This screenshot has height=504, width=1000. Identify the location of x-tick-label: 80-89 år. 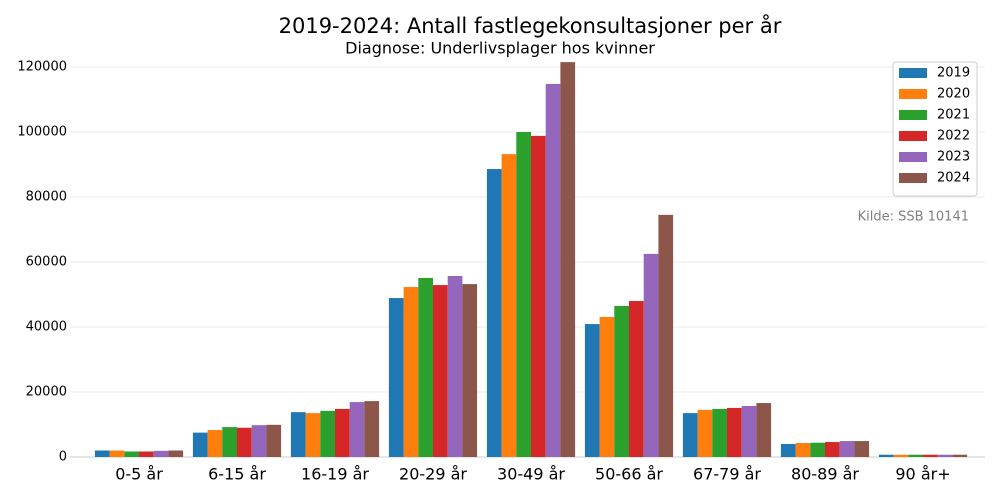
(825, 474).